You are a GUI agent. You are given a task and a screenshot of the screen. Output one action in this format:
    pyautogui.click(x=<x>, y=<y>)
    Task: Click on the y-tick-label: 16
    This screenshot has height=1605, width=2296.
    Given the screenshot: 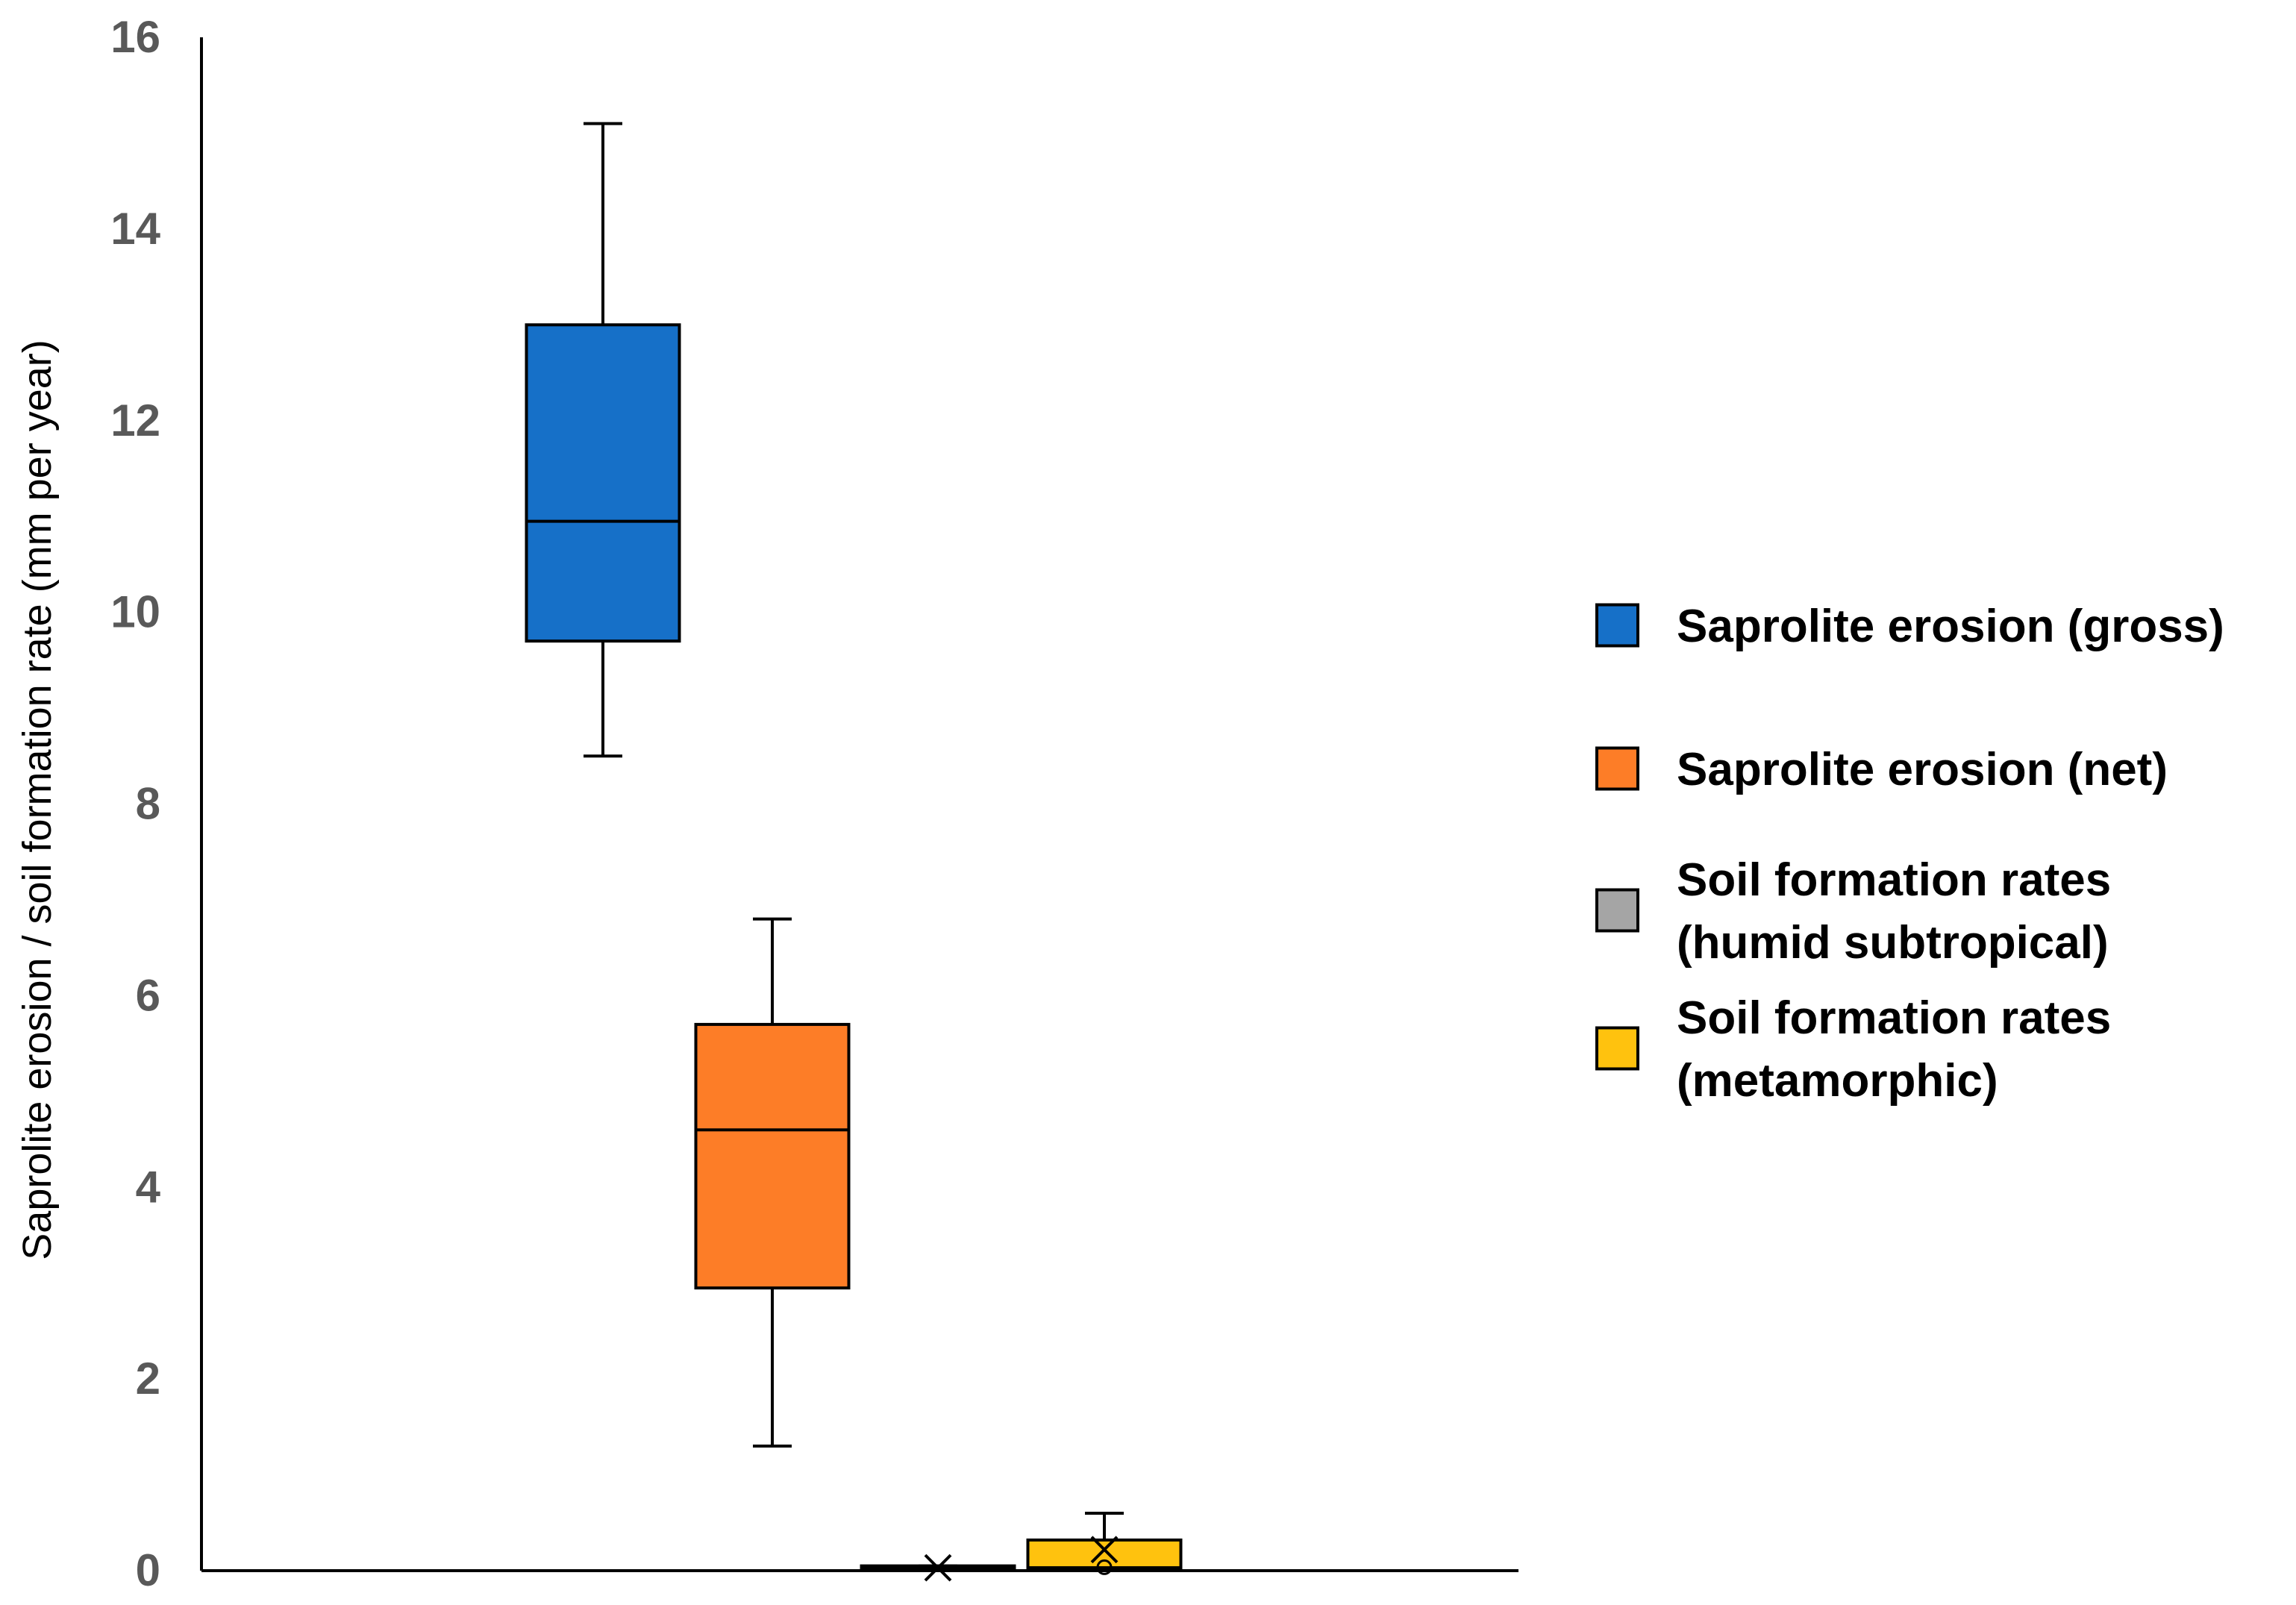 What is the action you would take?
    pyautogui.click(x=135, y=37)
    